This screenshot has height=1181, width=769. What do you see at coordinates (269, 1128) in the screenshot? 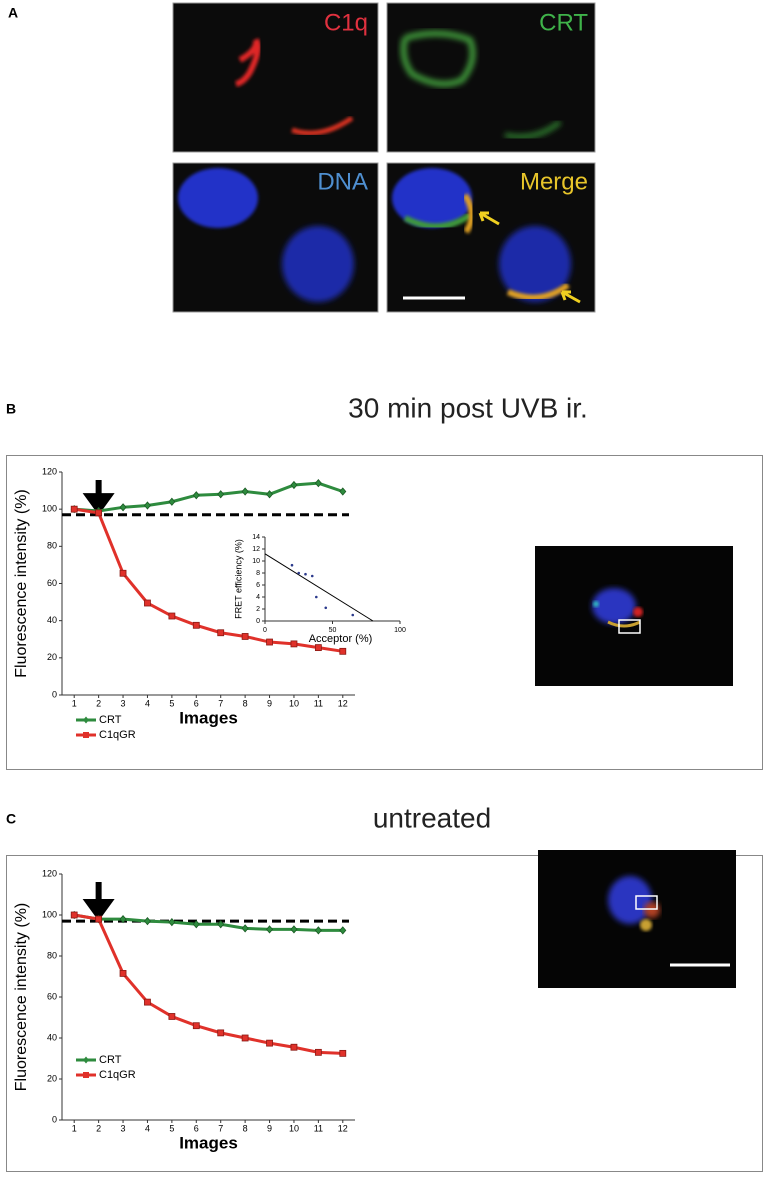
I see `x-tick-label: 9` at bounding box center [269, 1128].